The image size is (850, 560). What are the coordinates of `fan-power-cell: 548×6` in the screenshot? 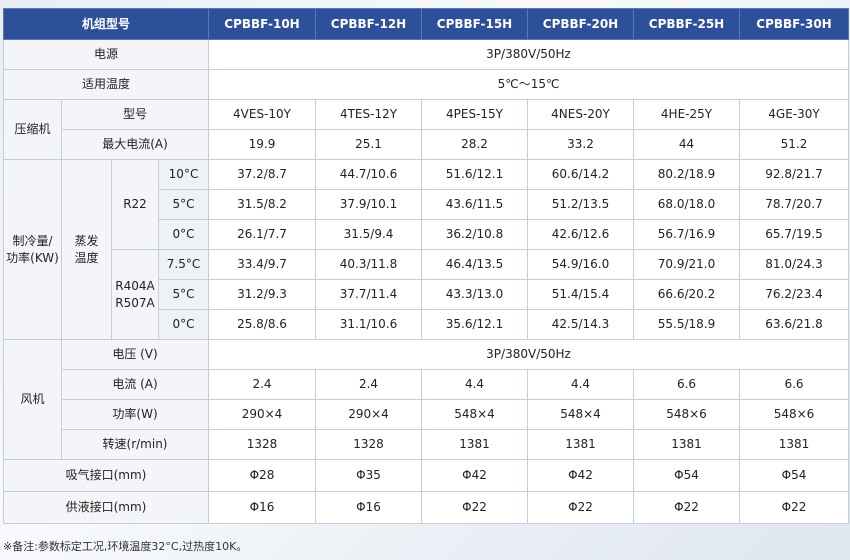 It's located at (794, 414).